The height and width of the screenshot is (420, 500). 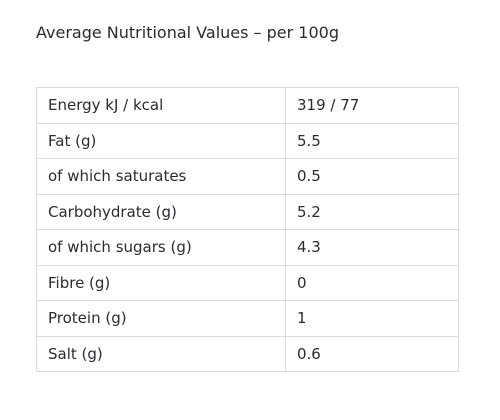 What do you see at coordinates (372, 140) in the screenshot?
I see `row-value-fat: 5.5` at bounding box center [372, 140].